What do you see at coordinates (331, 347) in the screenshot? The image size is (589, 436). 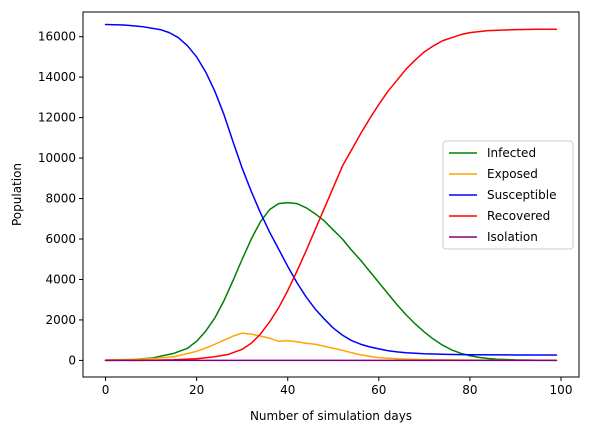 I see `series-line-exposed` at bounding box center [331, 347].